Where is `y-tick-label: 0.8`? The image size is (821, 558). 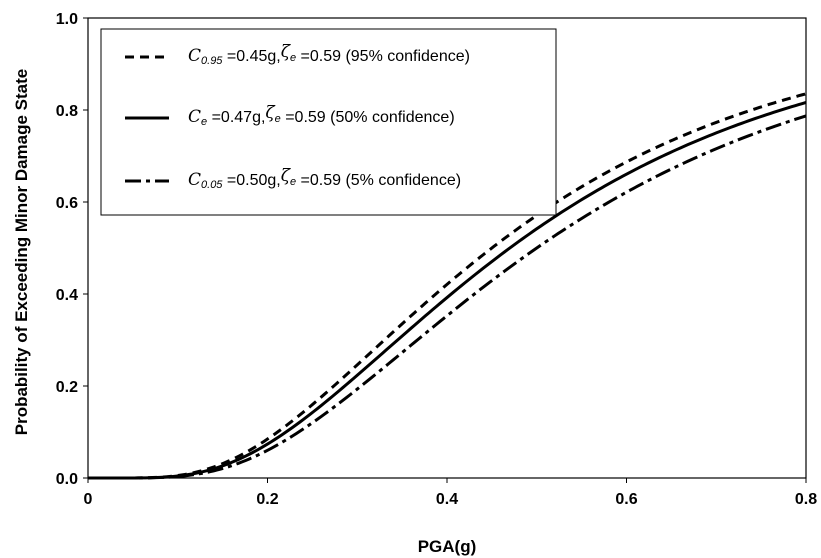 y-tick-label: 0.8 is located at coordinates (67, 111).